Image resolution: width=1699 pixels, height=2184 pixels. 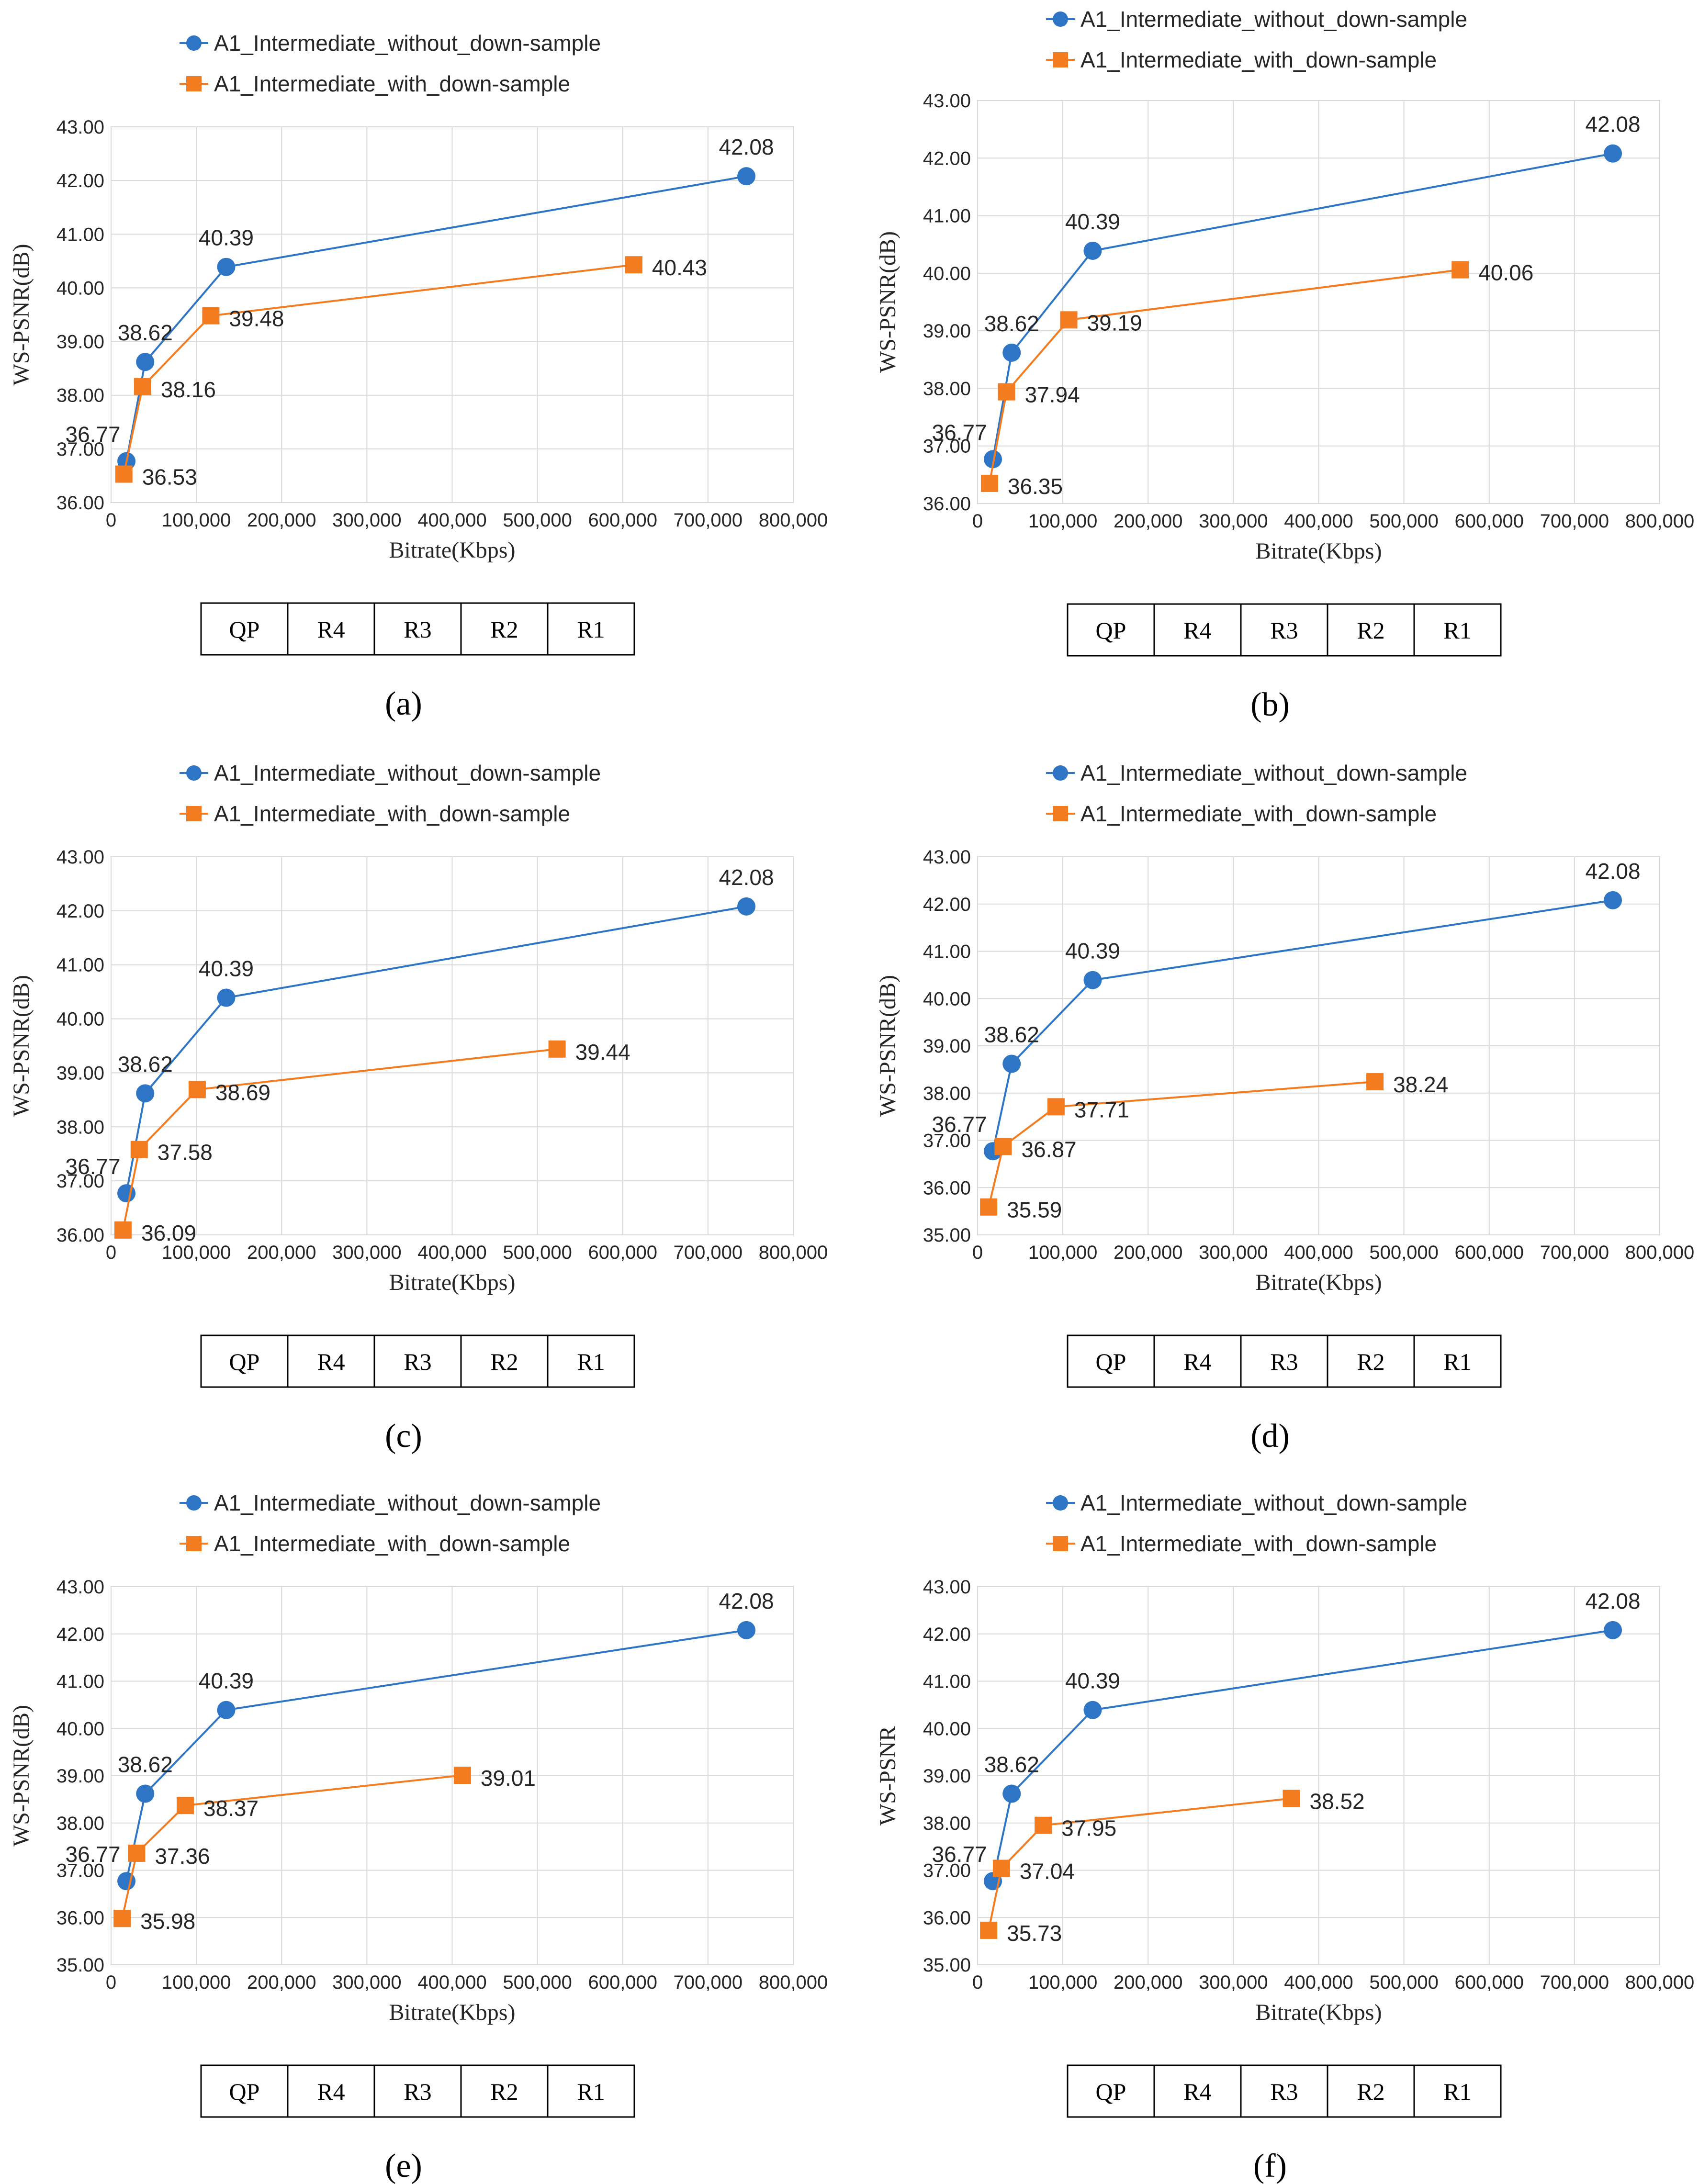 What do you see at coordinates (1337, 1802) in the screenshot?
I see `data-label: 38.52` at bounding box center [1337, 1802].